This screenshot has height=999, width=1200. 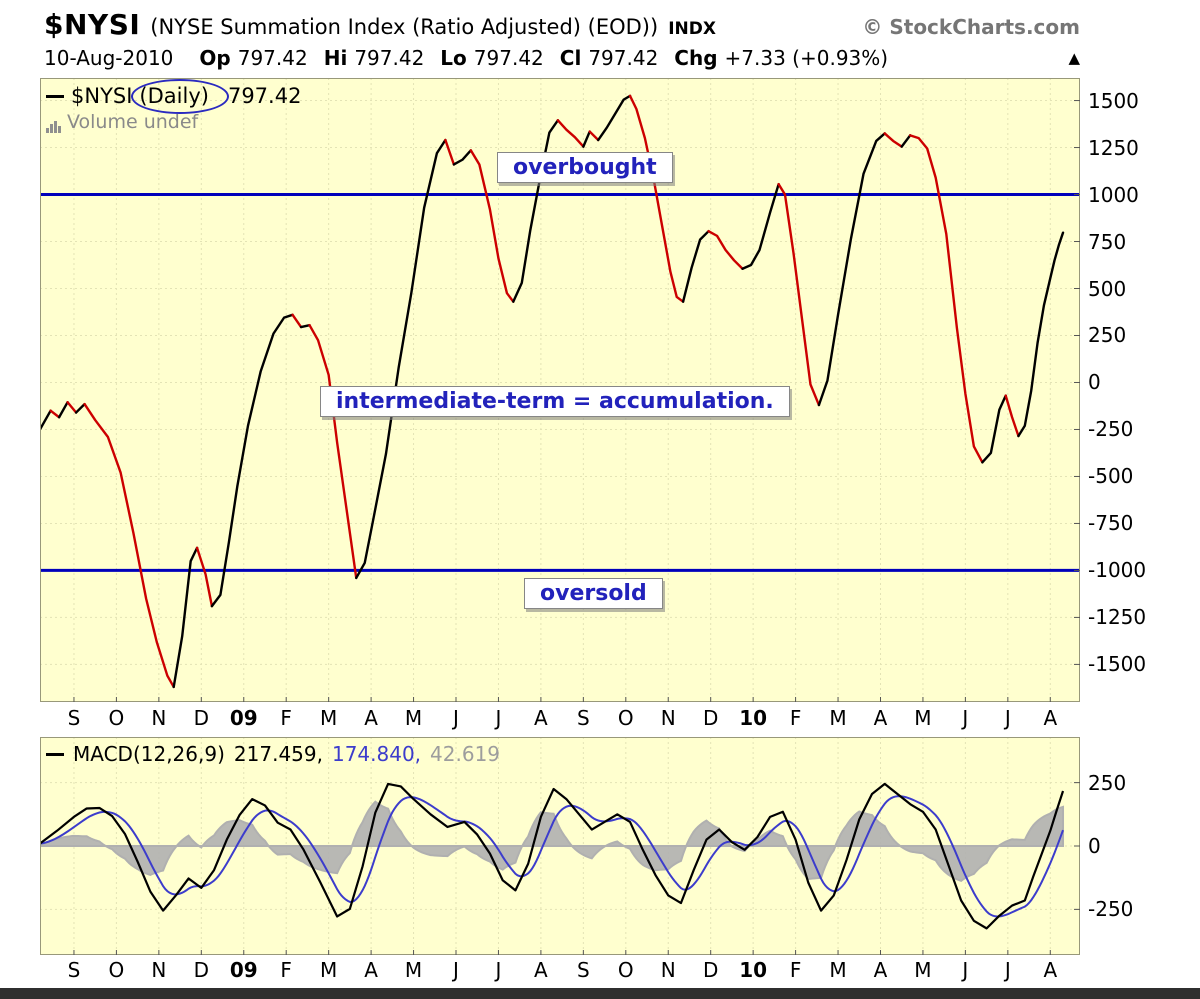 What do you see at coordinates (1111, 476) in the screenshot?
I see `y-axis-label: -500` at bounding box center [1111, 476].